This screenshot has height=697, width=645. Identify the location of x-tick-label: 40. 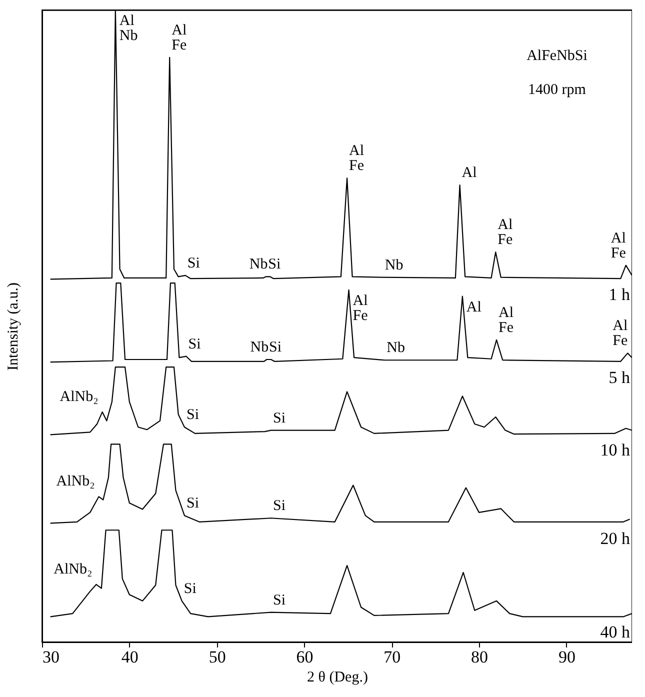
(129, 657).